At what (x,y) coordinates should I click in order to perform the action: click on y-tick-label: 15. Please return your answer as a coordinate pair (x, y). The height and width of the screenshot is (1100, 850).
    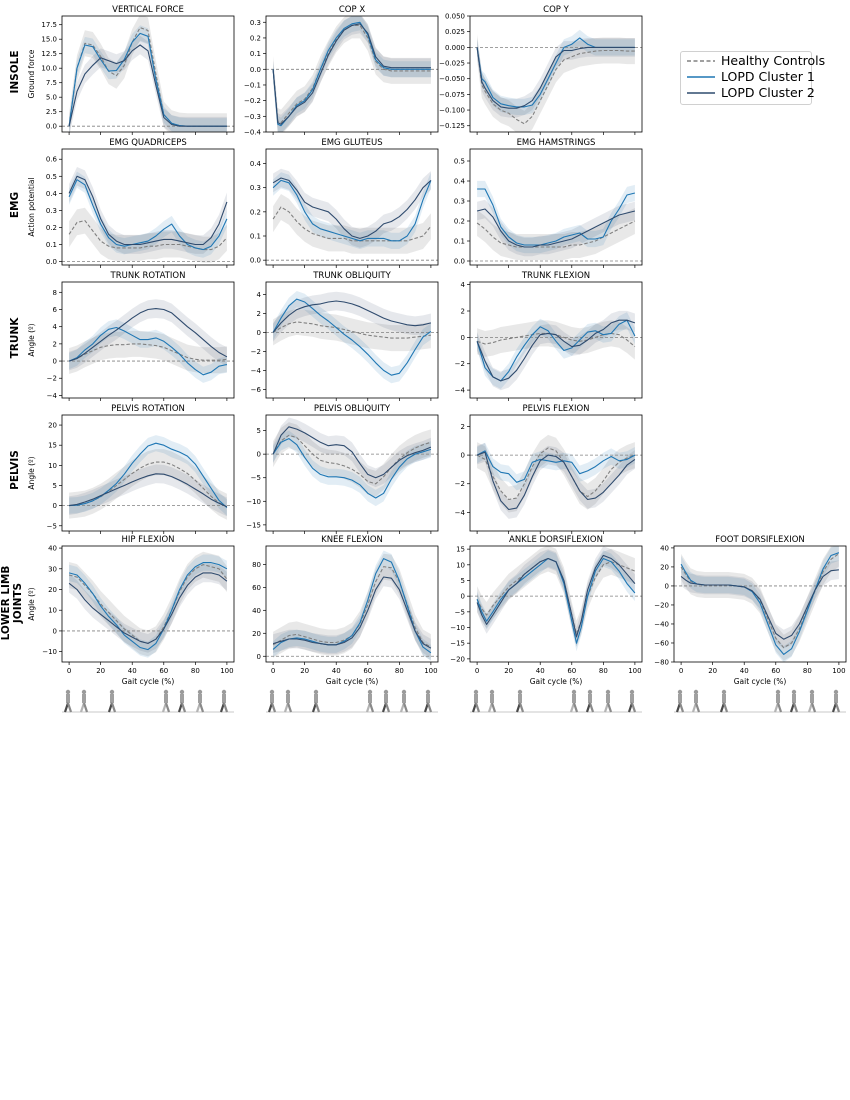
    Looking at the image, I should click on (460, 550).